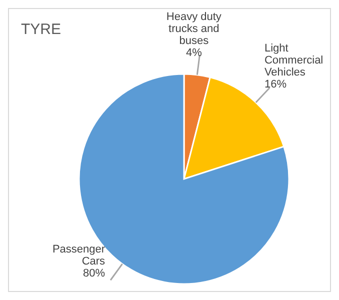  I want to click on data-label: 4%, so click(194, 52).